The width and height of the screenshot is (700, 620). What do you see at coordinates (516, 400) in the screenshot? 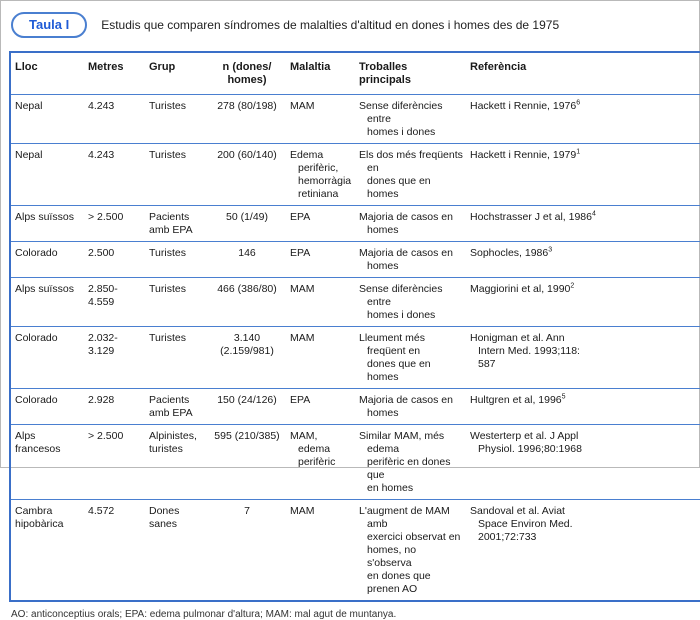
I see `reference-text: Hultgren et al, 1996` at bounding box center [516, 400].